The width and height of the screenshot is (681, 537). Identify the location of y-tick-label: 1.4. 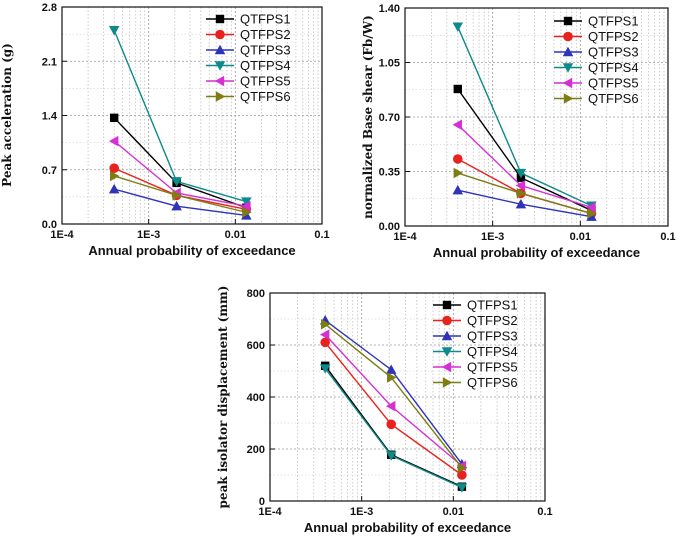
(50, 117).